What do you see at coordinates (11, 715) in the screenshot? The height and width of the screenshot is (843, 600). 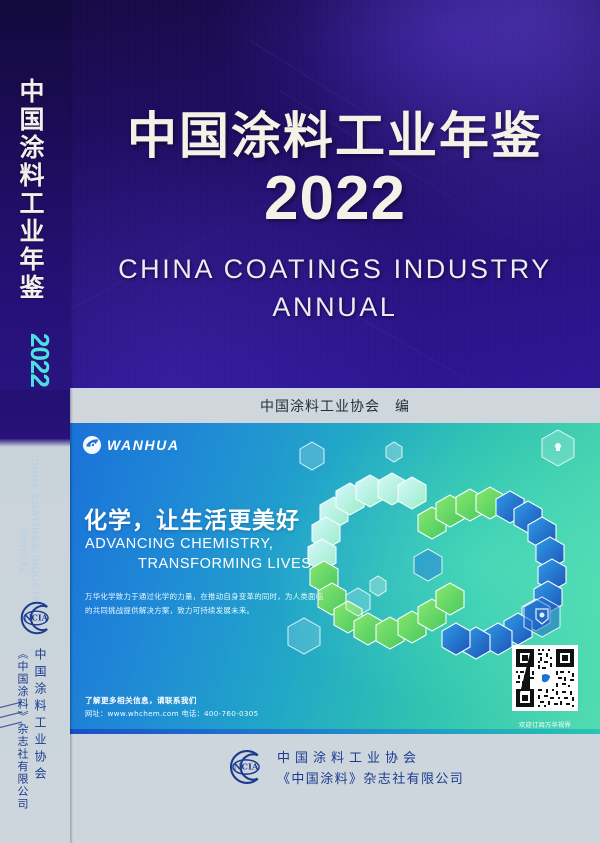 I see `spine-decor-lines` at bounding box center [11, 715].